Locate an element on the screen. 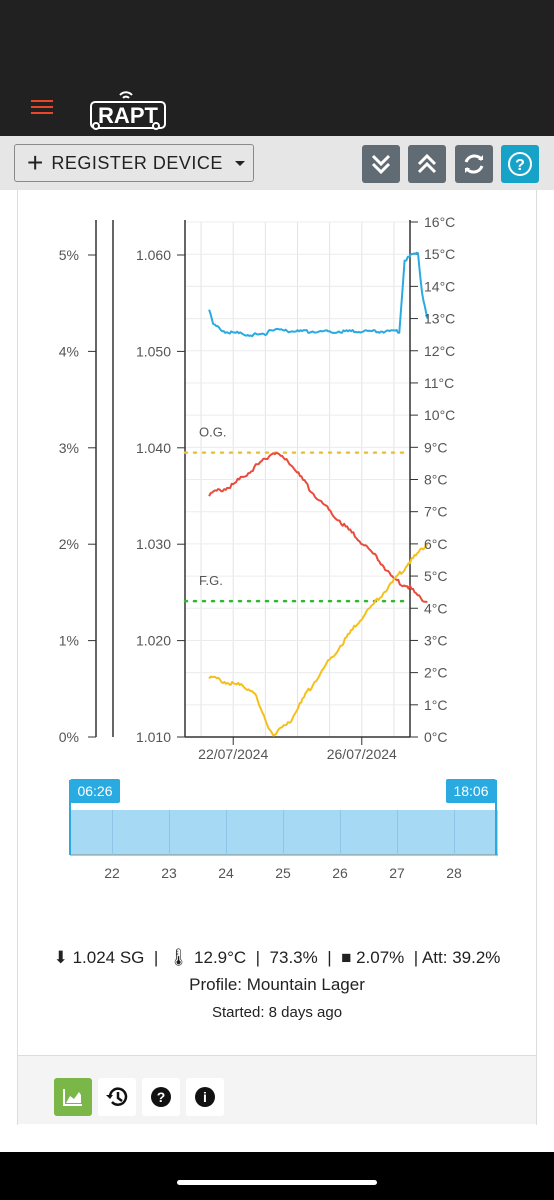 Image resolution: width=554 pixels, height=1200 pixels. temp-tick-label: 3°C is located at coordinates (436, 640).